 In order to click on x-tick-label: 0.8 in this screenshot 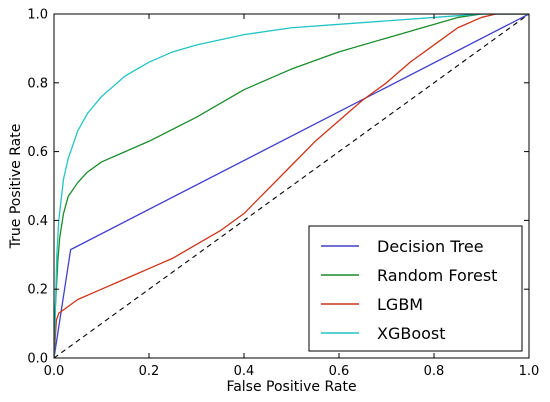, I will do `click(434, 371)`.